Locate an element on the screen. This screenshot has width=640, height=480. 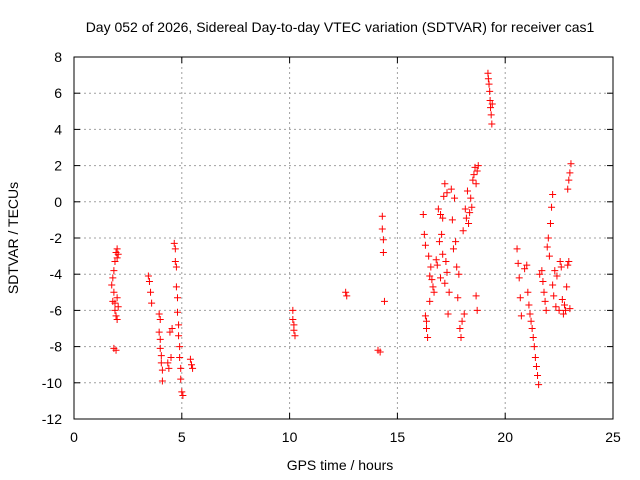
y-tick-label: -6 is located at coordinates (56, 310).